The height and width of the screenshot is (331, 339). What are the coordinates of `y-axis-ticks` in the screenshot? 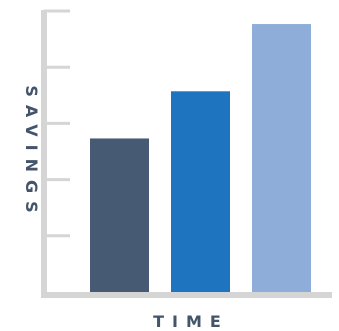 It's located at (57, 123).